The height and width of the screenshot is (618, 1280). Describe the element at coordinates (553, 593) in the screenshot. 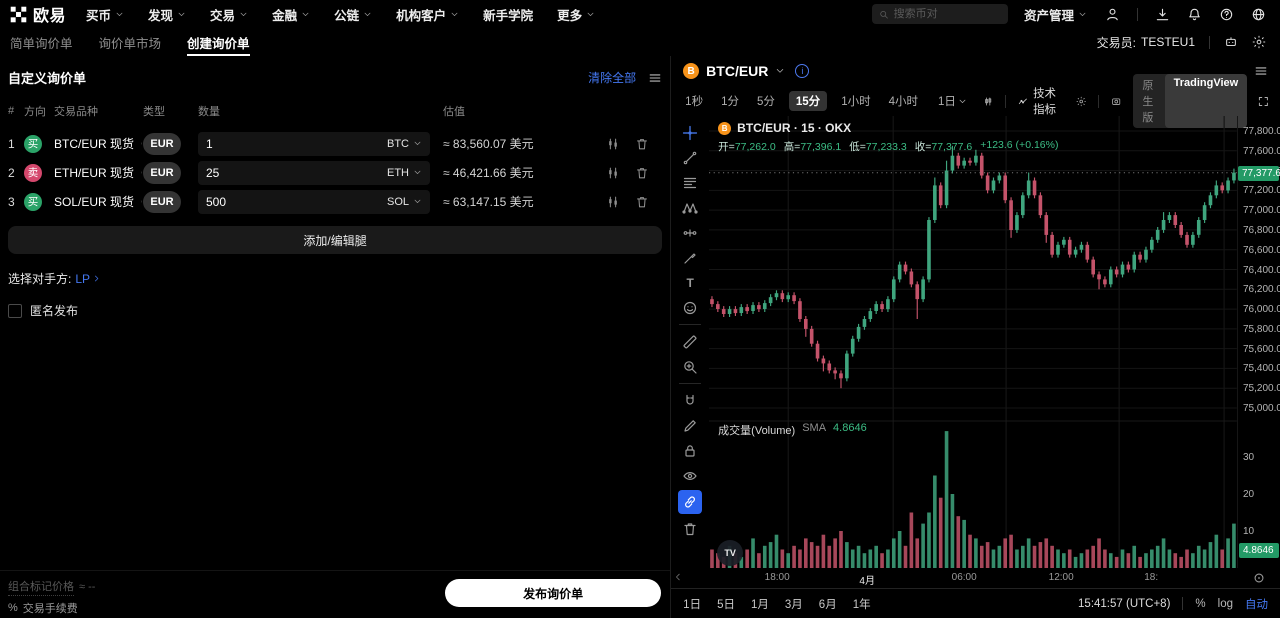

I see `publish-rfq-button: 发布询价单` at that location.